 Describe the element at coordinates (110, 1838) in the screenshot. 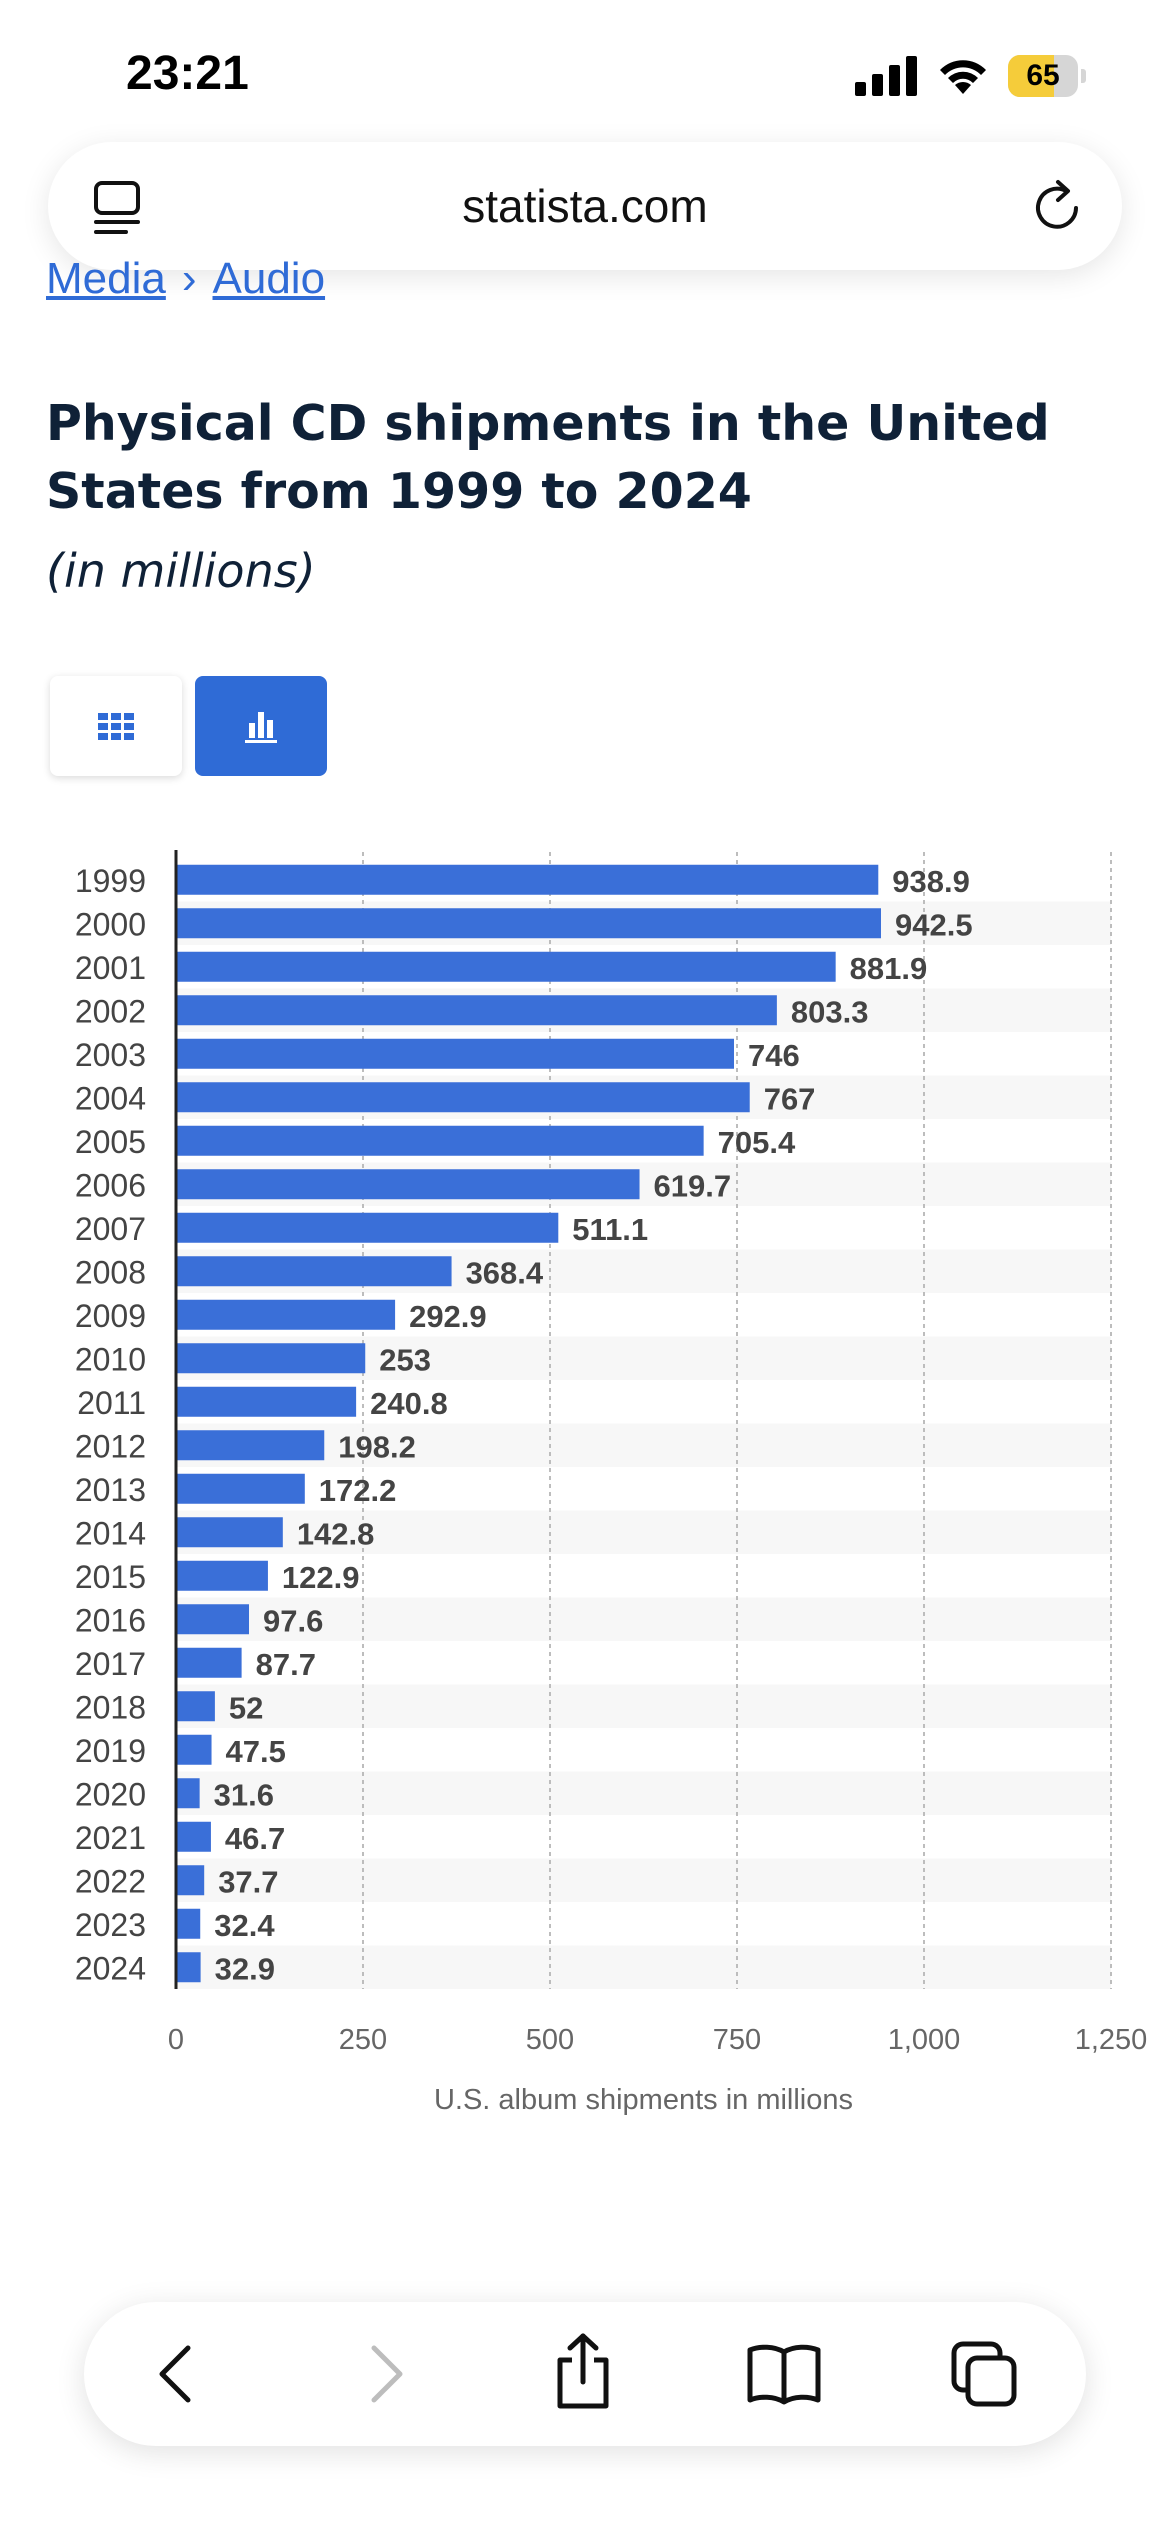

I see `year-label-2021: 2021` at that location.